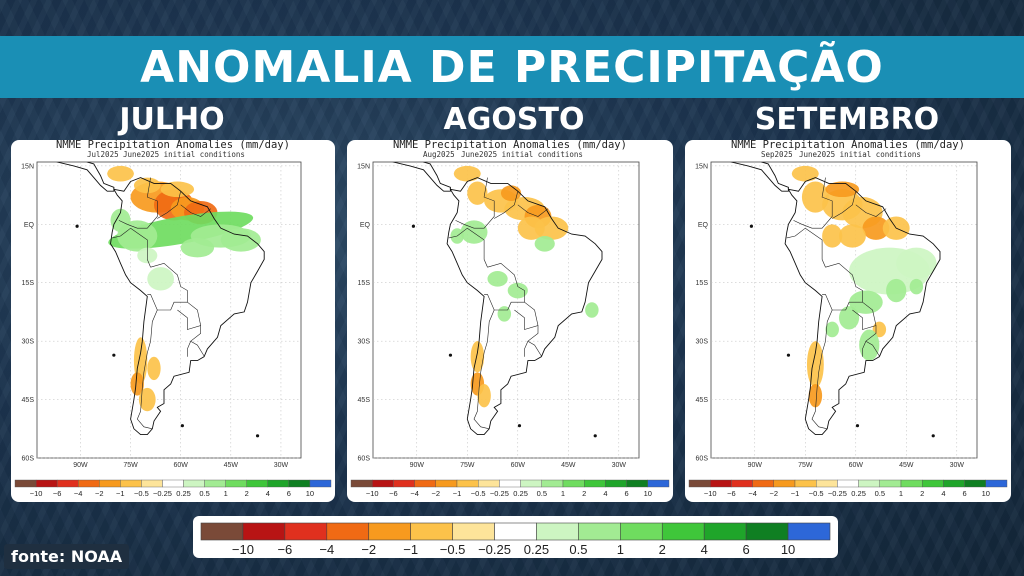 The image size is (1024, 576). I want to click on lat-tick-label: 60S, so click(28, 459).